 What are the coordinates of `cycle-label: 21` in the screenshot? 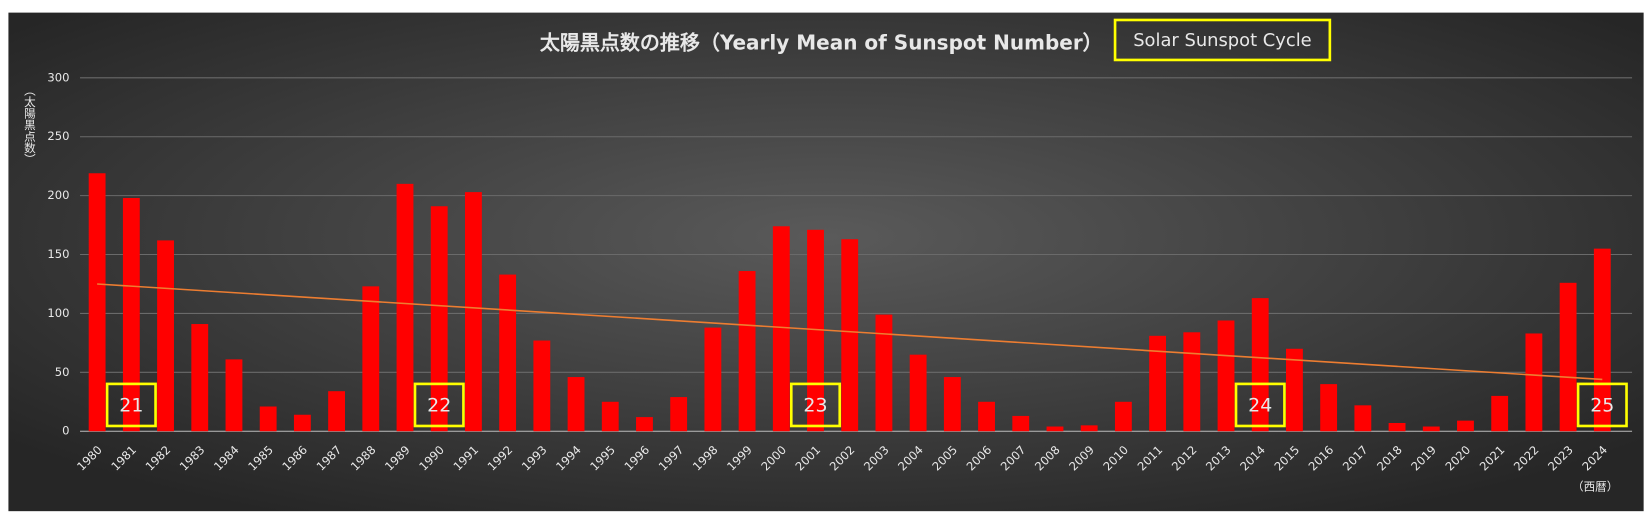 It's located at (131, 405).